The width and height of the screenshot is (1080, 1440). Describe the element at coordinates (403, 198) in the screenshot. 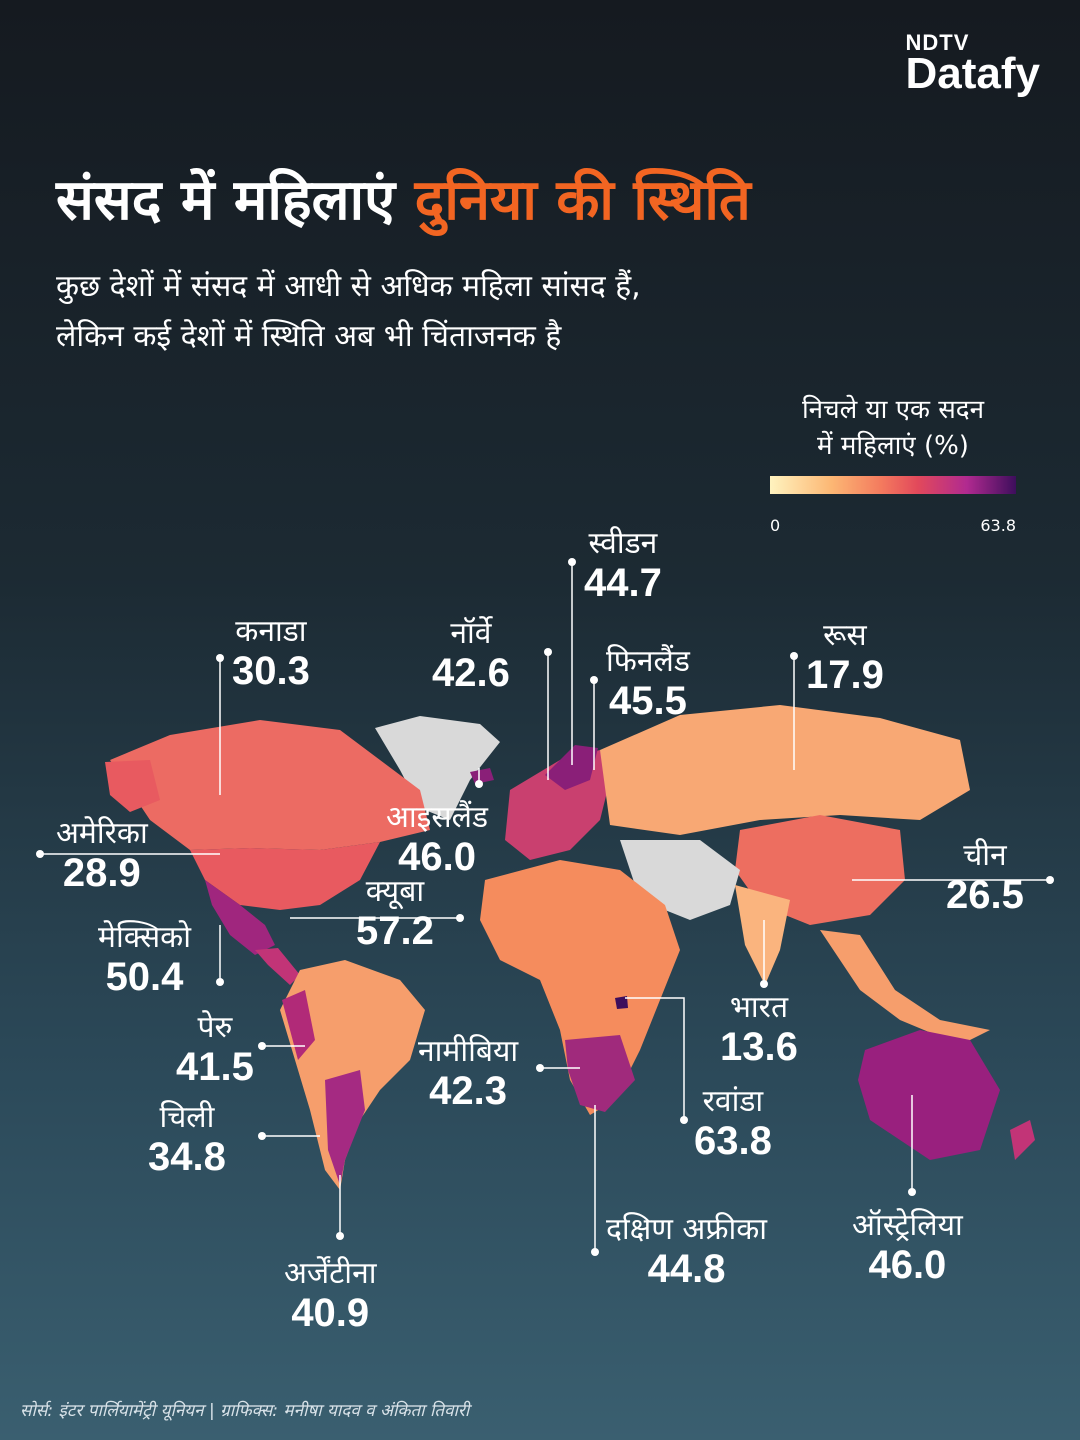

I see `page-title: संसद में महिलाएं दुनिया की स्थिति` at that location.